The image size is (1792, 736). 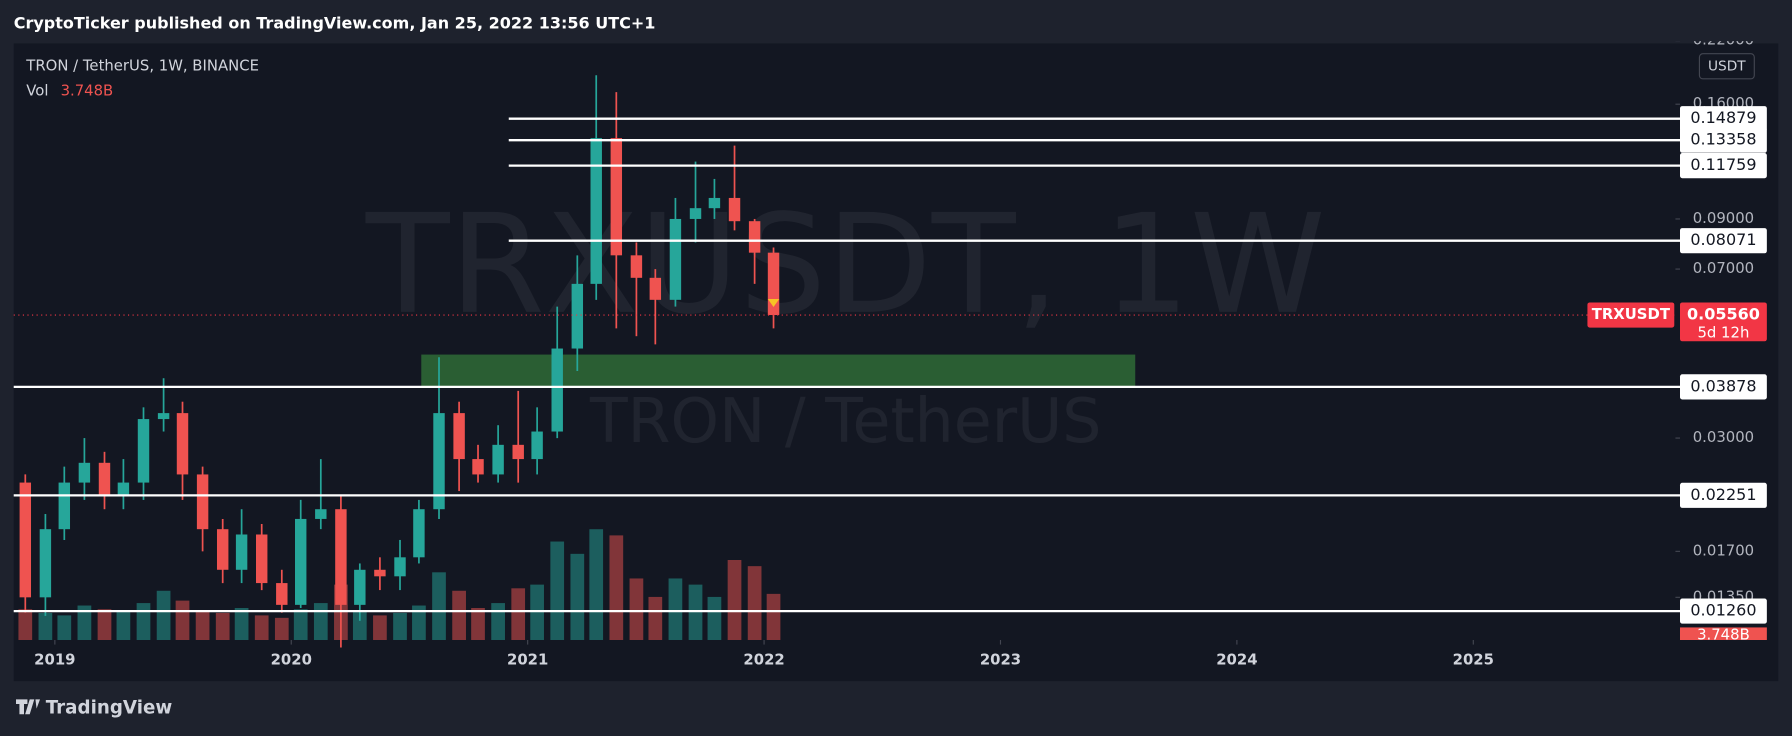 What do you see at coordinates (1631, 314) in the screenshot?
I see `symbol-label: TRXUSDT` at bounding box center [1631, 314].